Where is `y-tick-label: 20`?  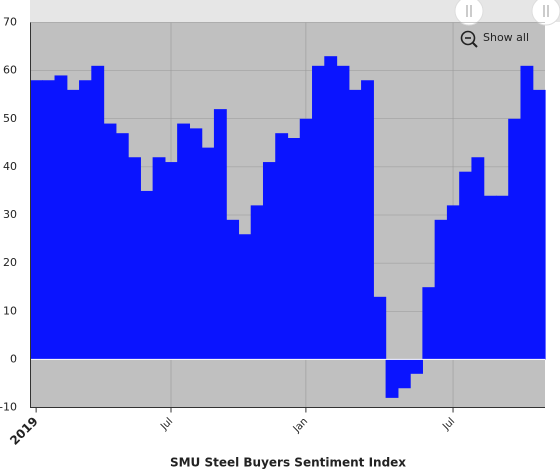 y-tick-label: 20 is located at coordinates (10, 262).